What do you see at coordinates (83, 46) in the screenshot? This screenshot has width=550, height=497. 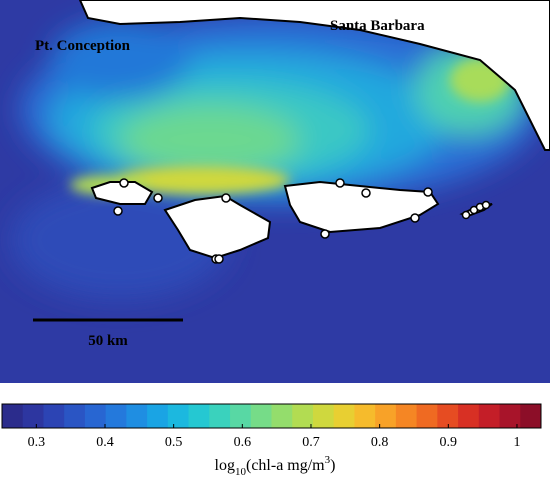 I see `place-label: Pt. Conception` at bounding box center [83, 46].